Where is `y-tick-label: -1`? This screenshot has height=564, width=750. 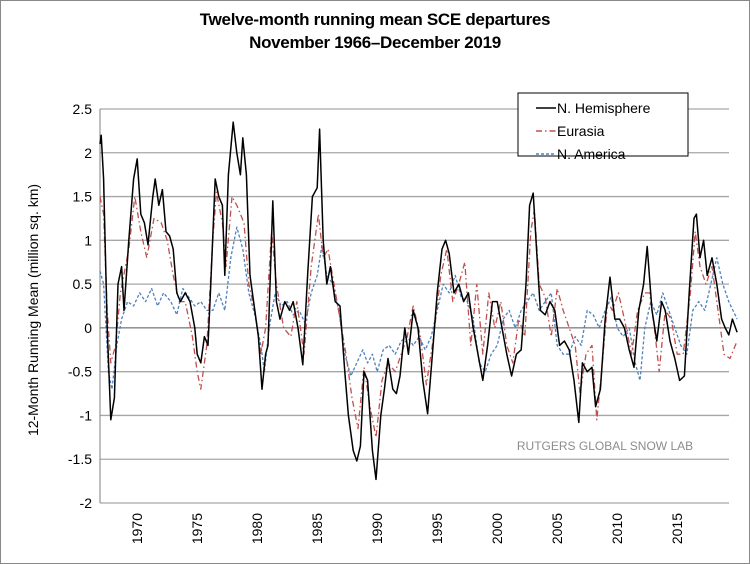
y-tick-label: -1 is located at coordinates (86, 415).